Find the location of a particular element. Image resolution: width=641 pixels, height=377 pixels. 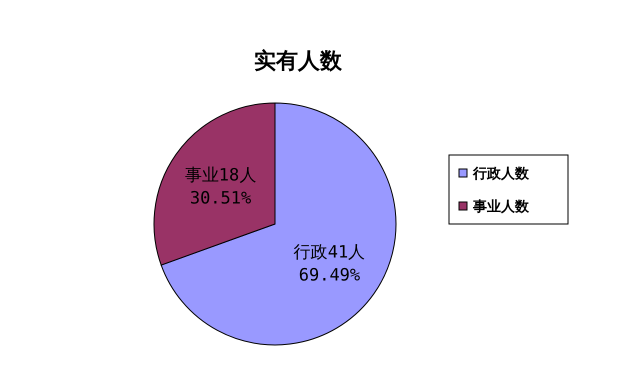

legend-label: 行政人数 is located at coordinates (501, 174).